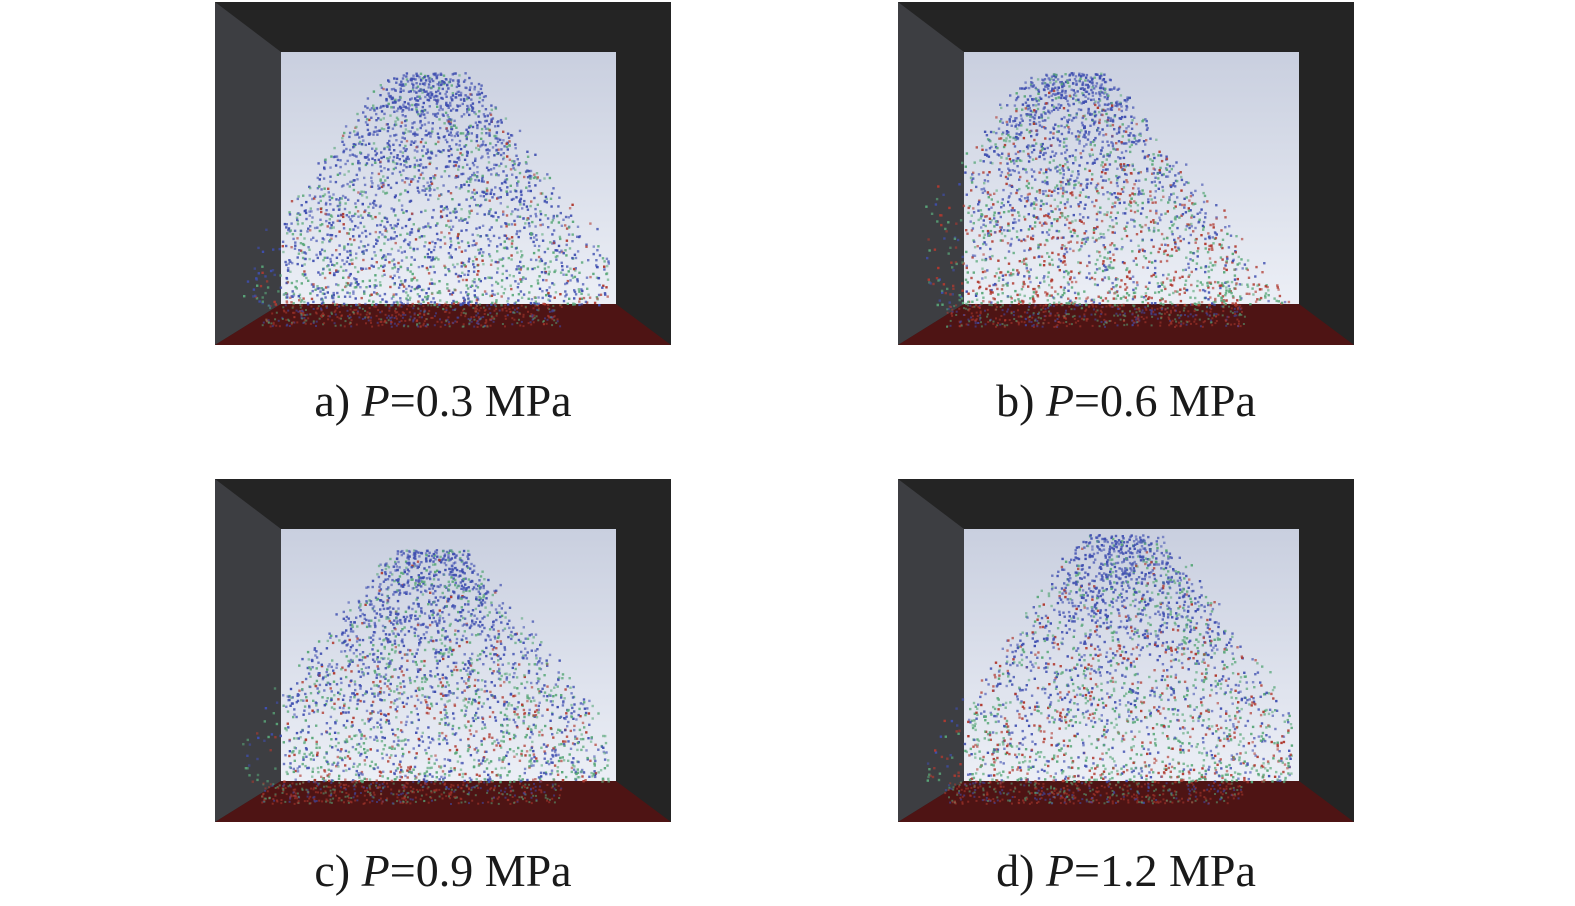 This screenshot has width=1575, height=906. I want to click on chamber-left-wall, so click(931, 173).